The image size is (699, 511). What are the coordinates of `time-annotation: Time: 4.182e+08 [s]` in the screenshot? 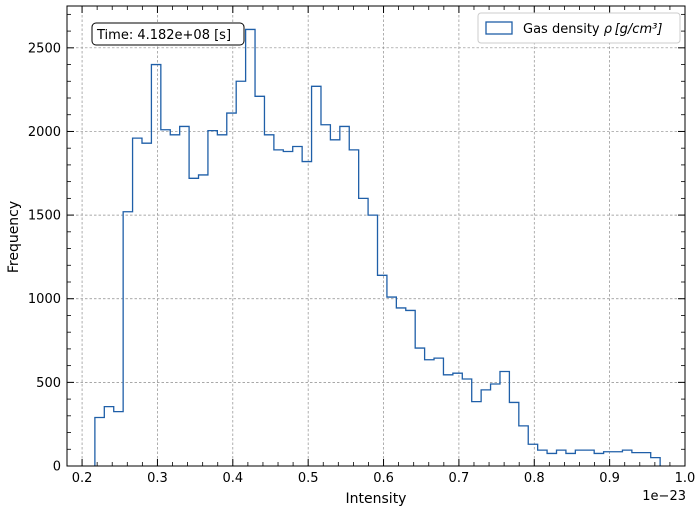 It's located at (168, 34).